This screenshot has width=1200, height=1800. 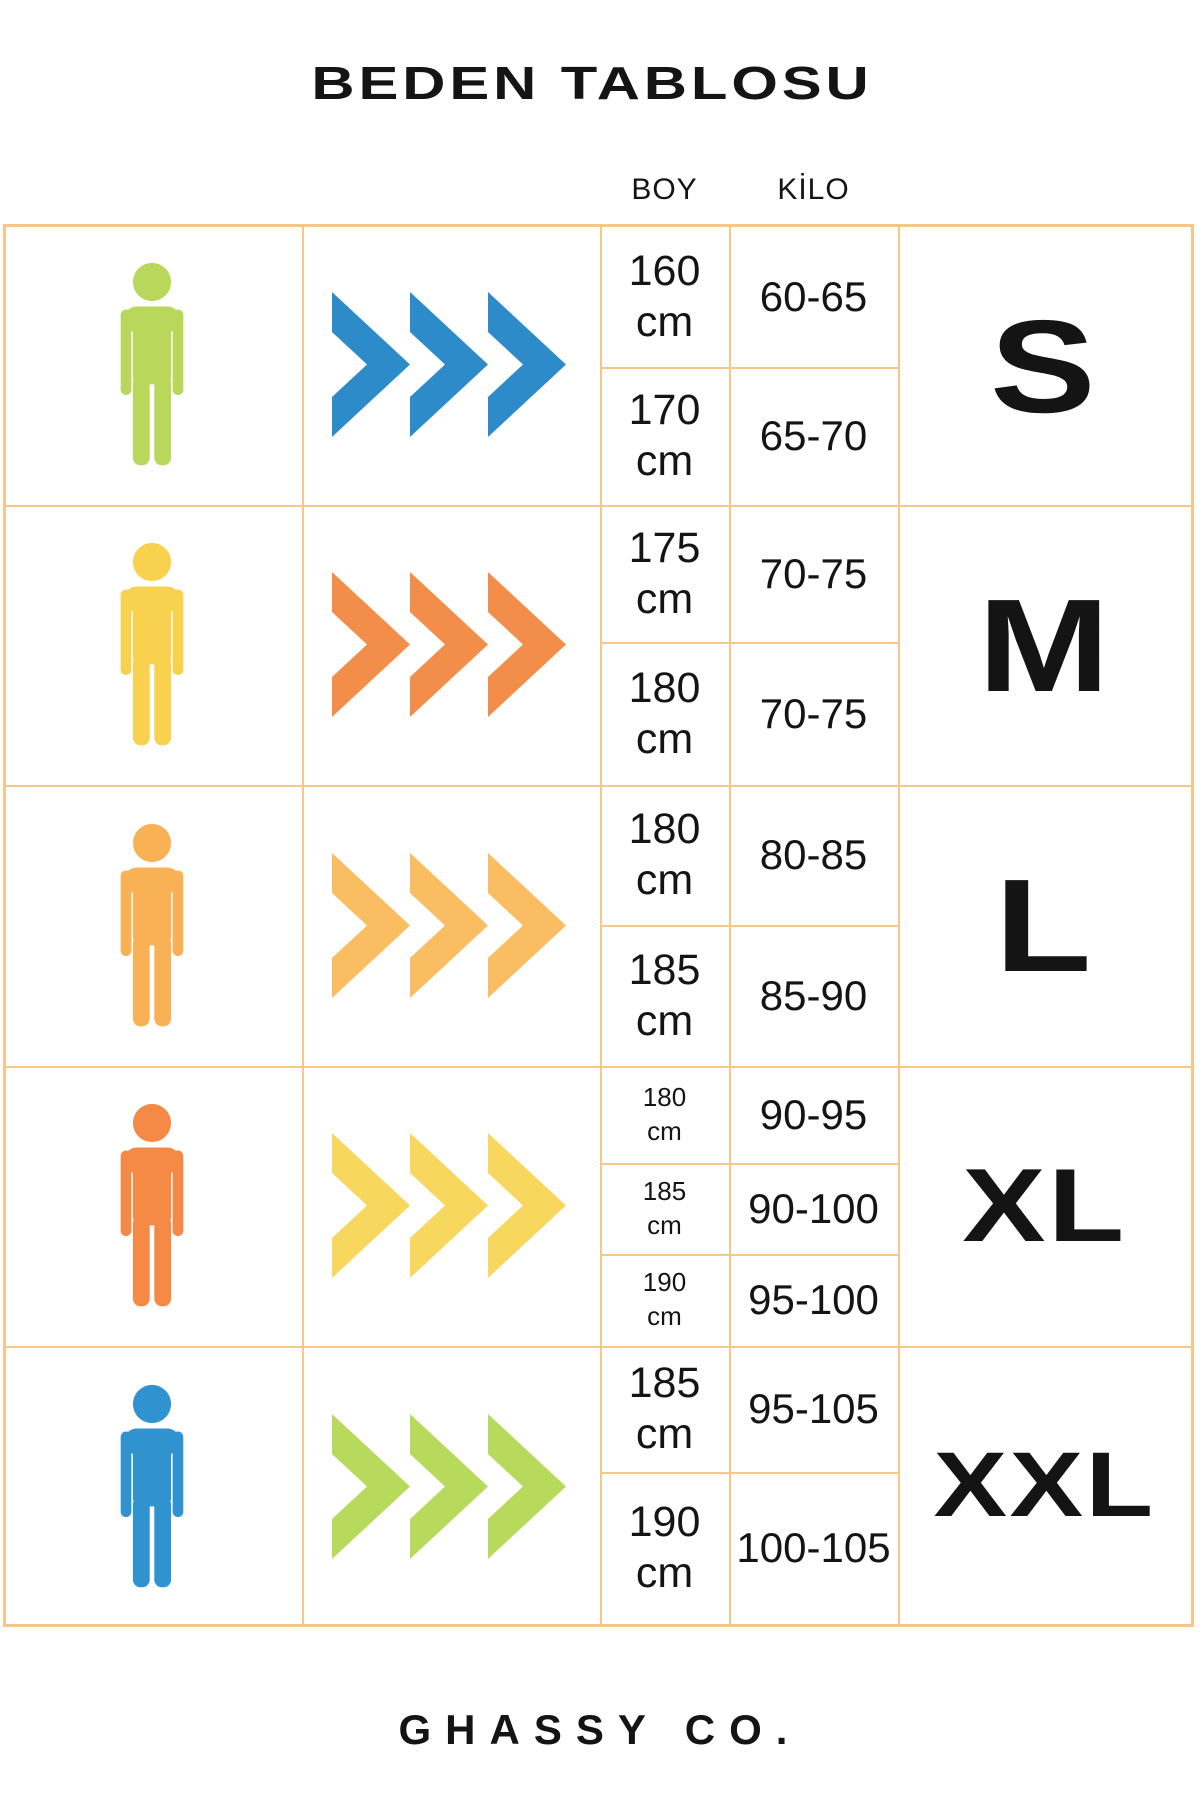 What do you see at coordinates (664, 297) in the screenshot?
I see `height-cell: 160 cm` at bounding box center [664, 297].